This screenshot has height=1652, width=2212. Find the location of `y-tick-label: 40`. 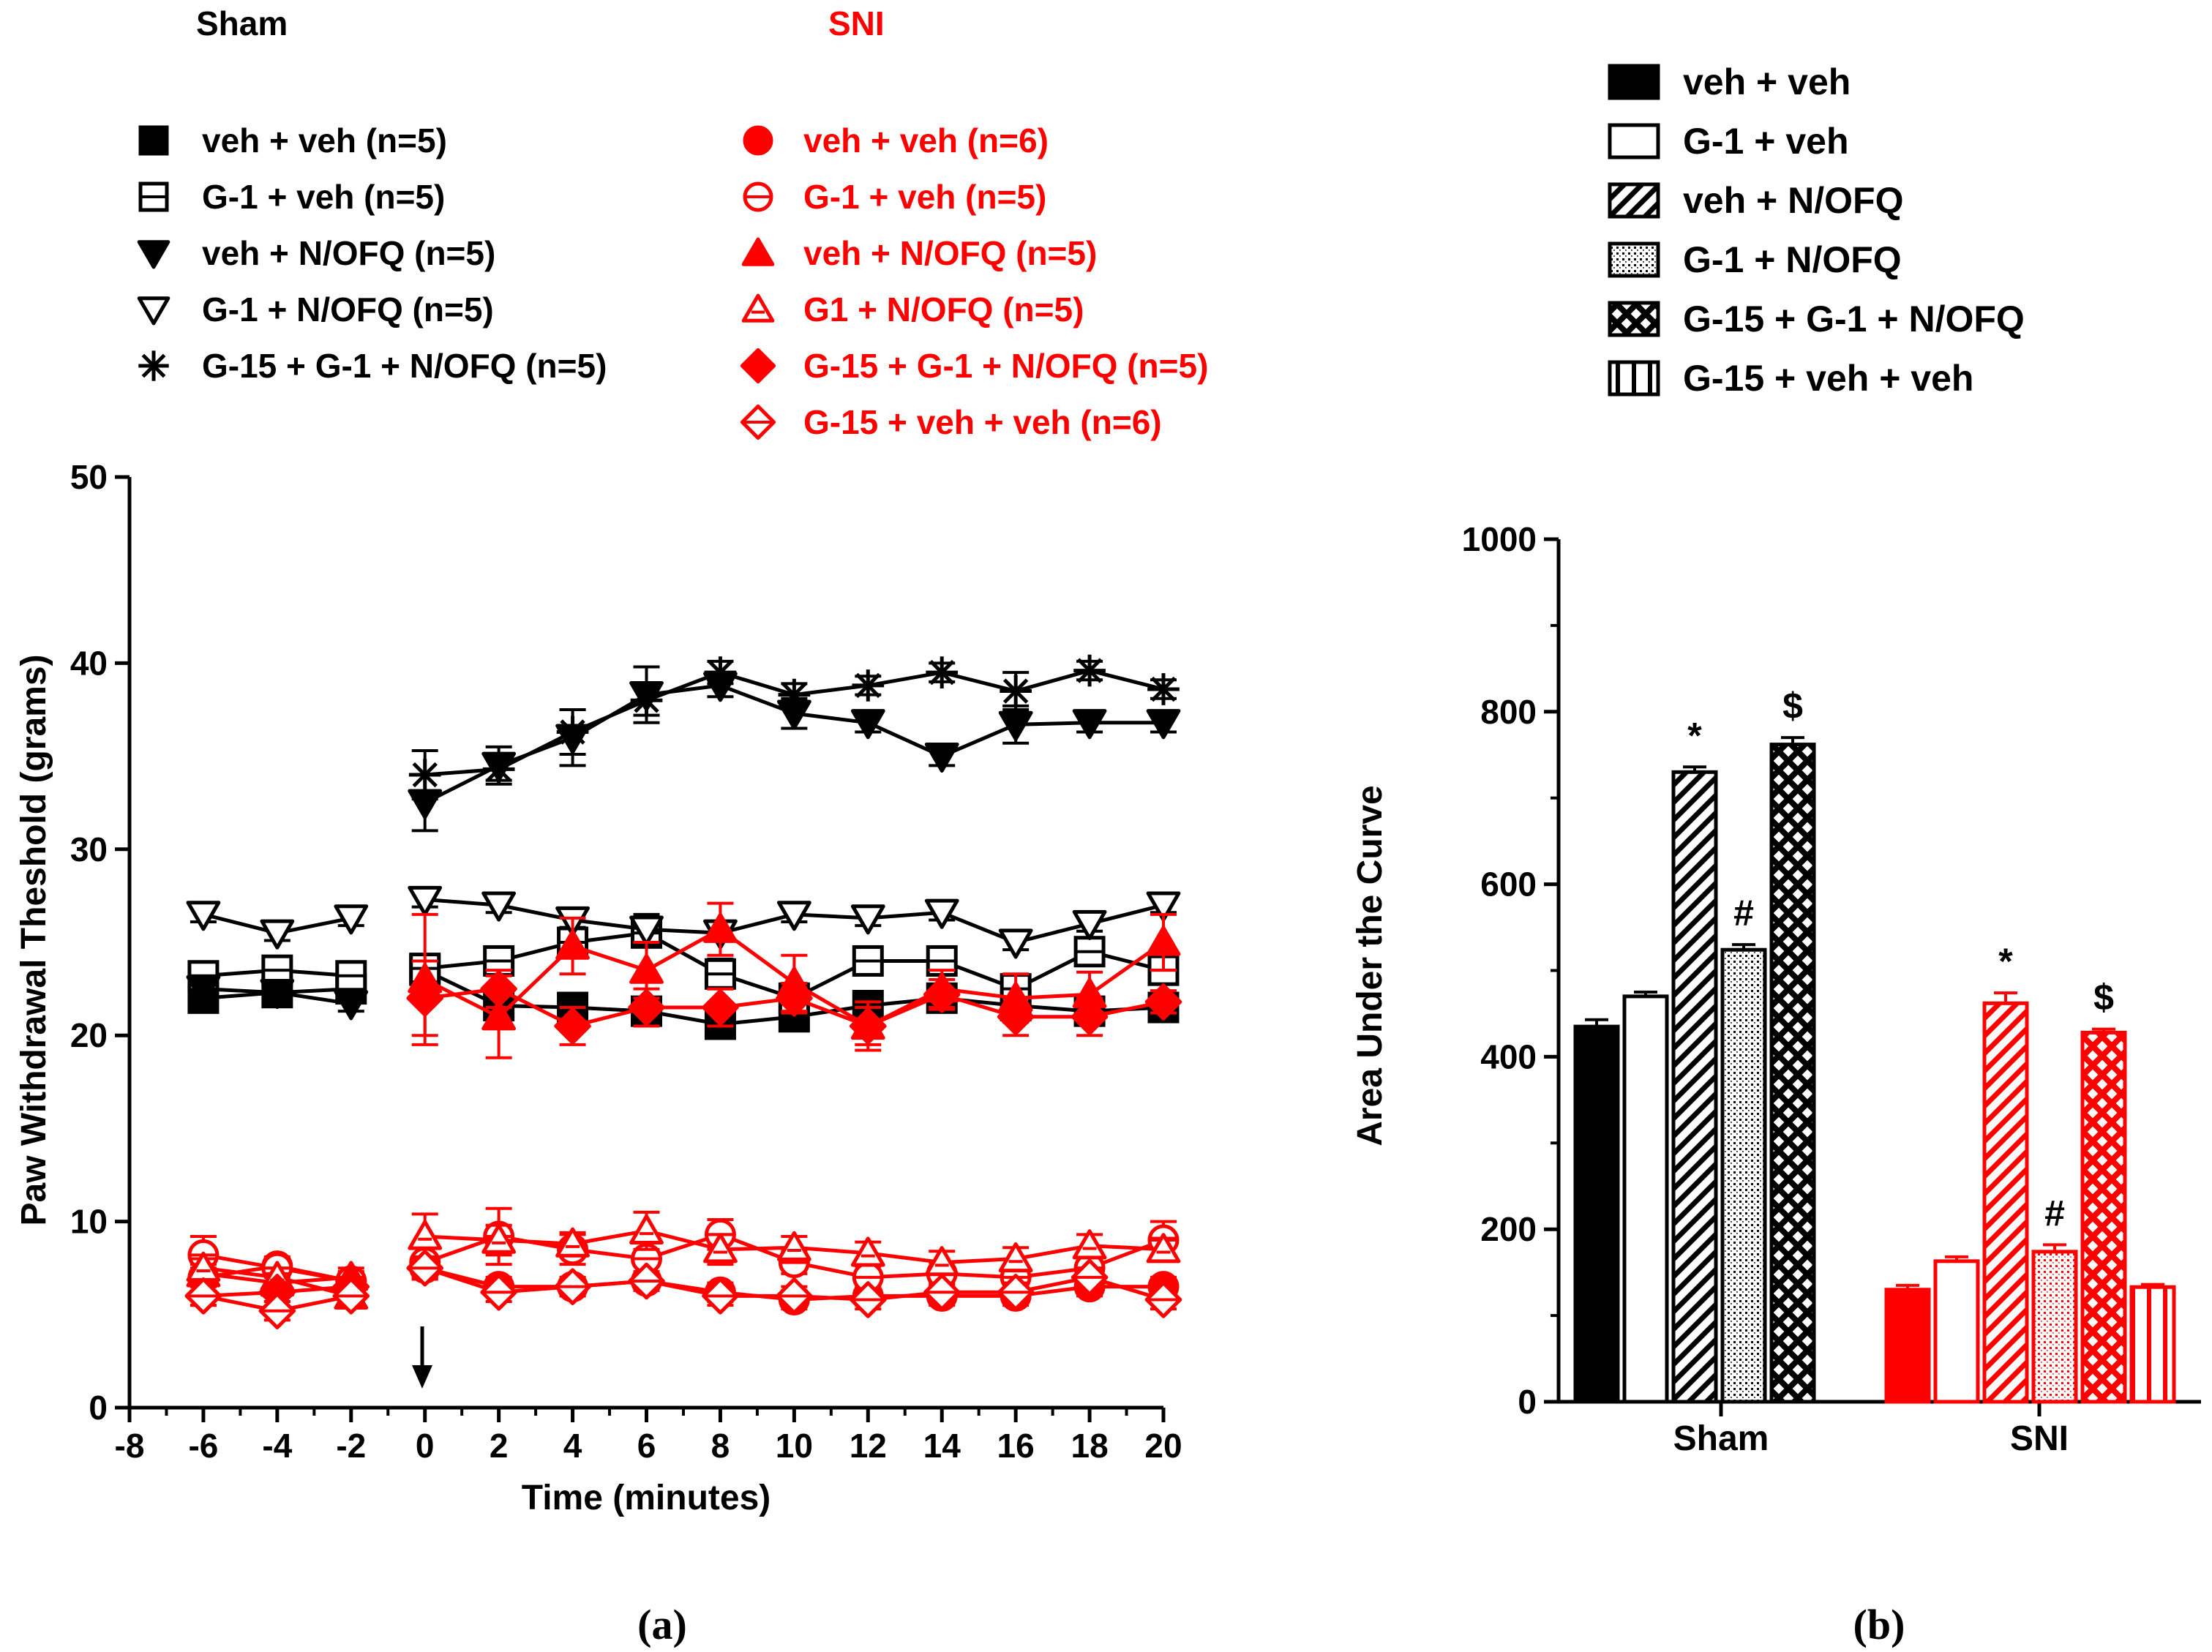

y-tick-label: 40 is located at coordinates (89, 663).